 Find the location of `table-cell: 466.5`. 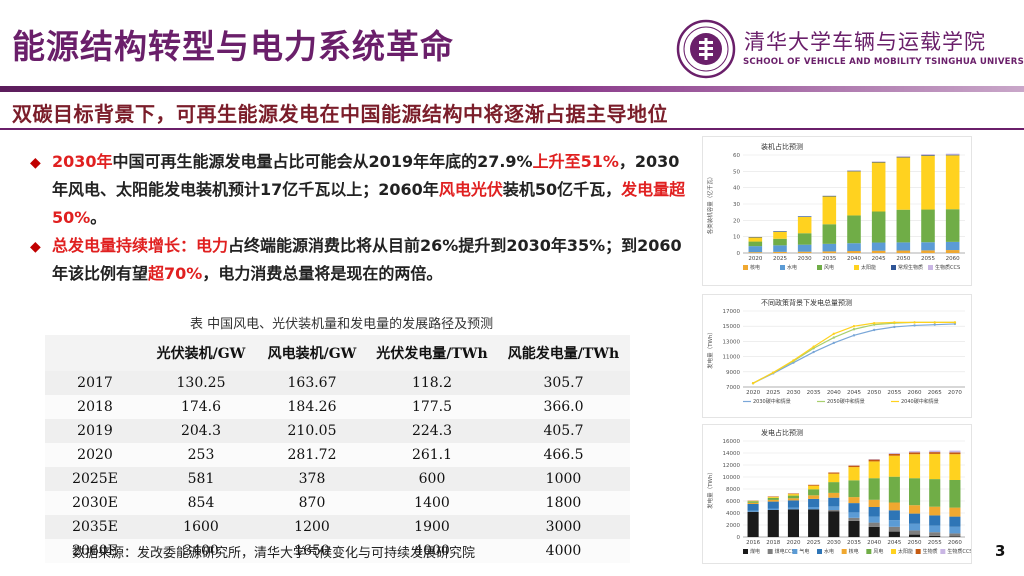

table-cell: 466.5 is located at coordinates (563, 455).